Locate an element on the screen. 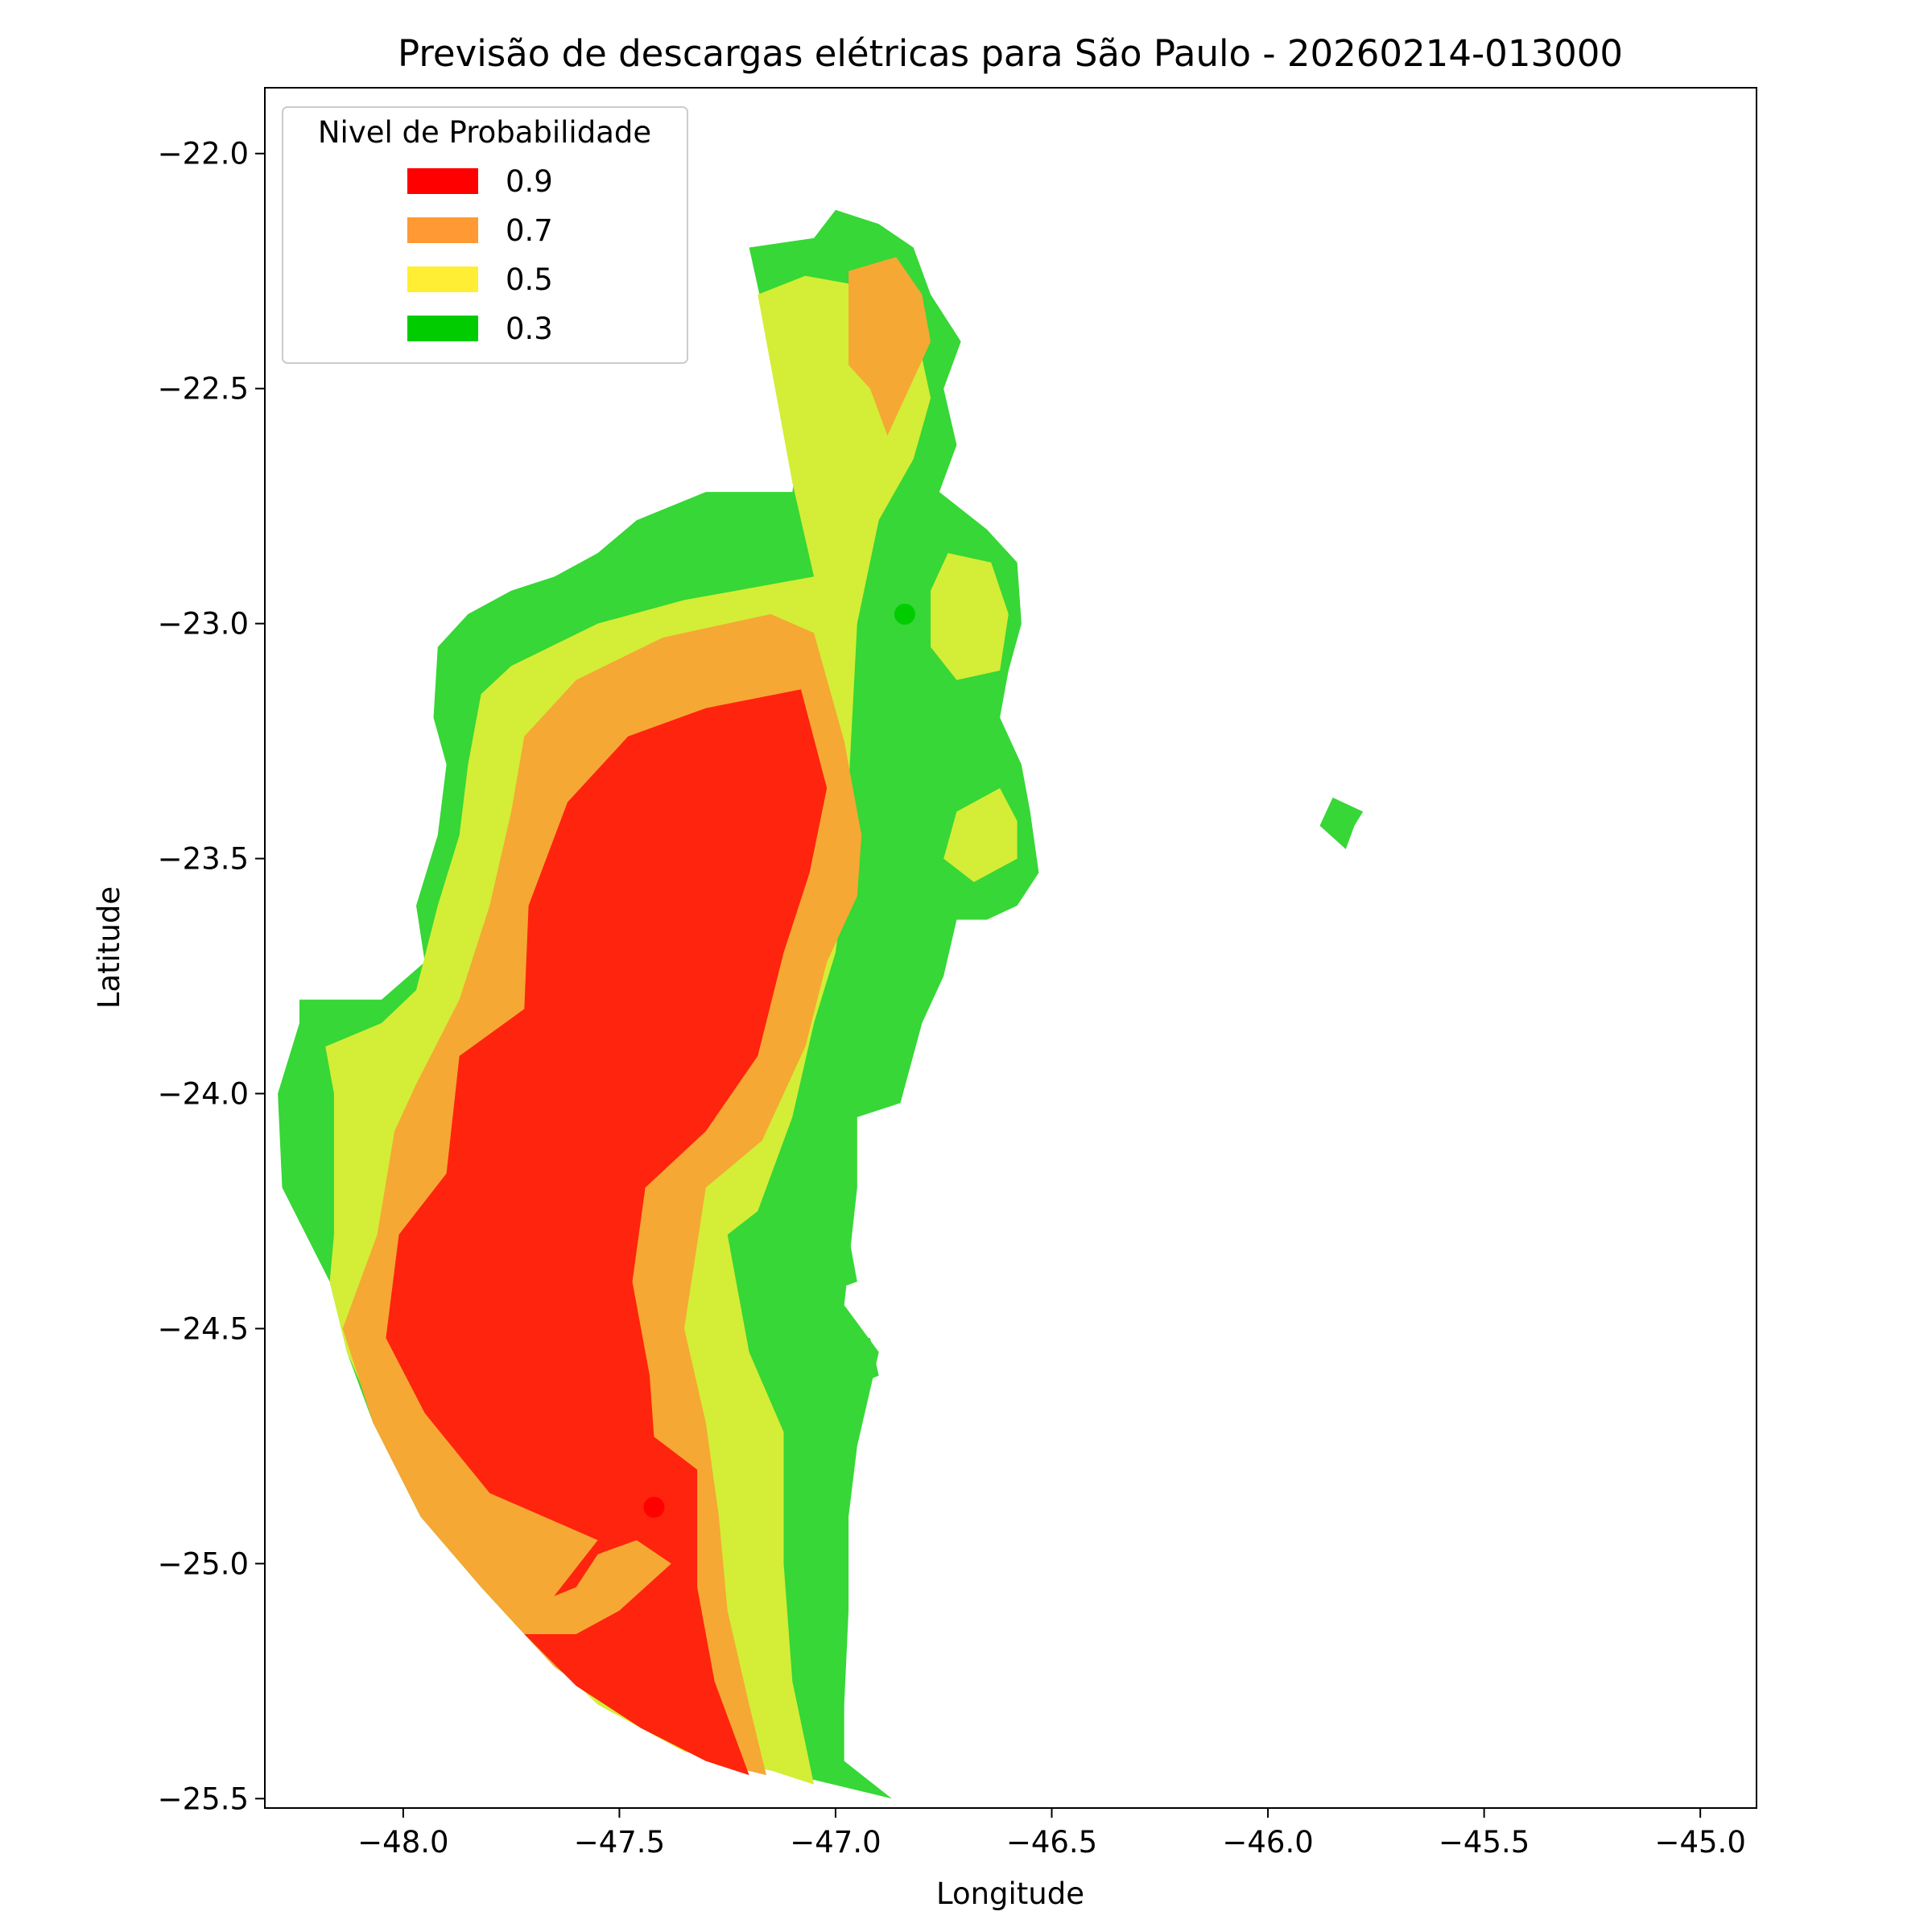  x-tick-label: −45.5 is located at coordinates (1484, 1842).